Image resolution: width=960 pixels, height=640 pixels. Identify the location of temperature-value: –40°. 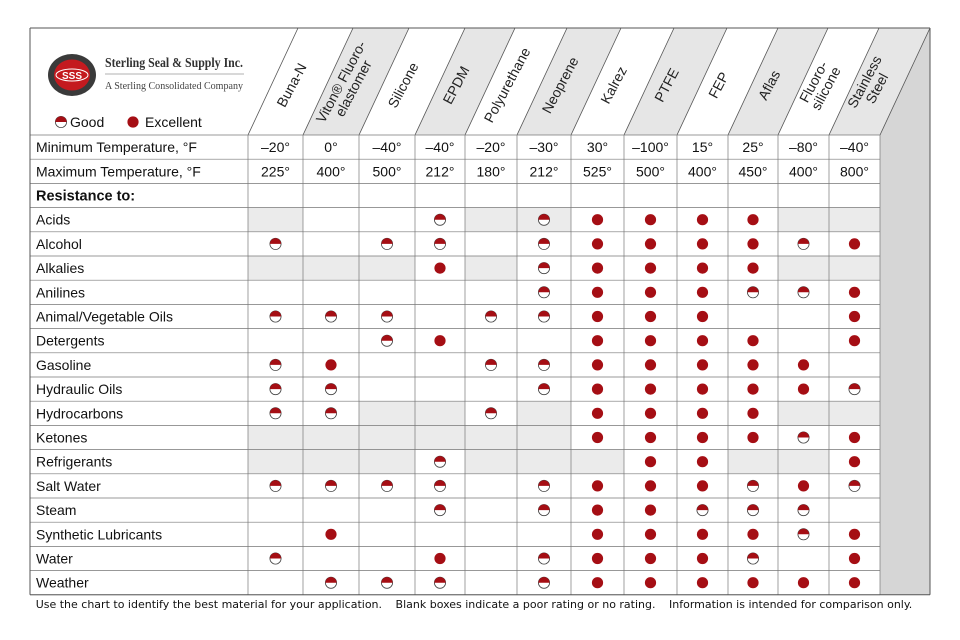
(387, 147).